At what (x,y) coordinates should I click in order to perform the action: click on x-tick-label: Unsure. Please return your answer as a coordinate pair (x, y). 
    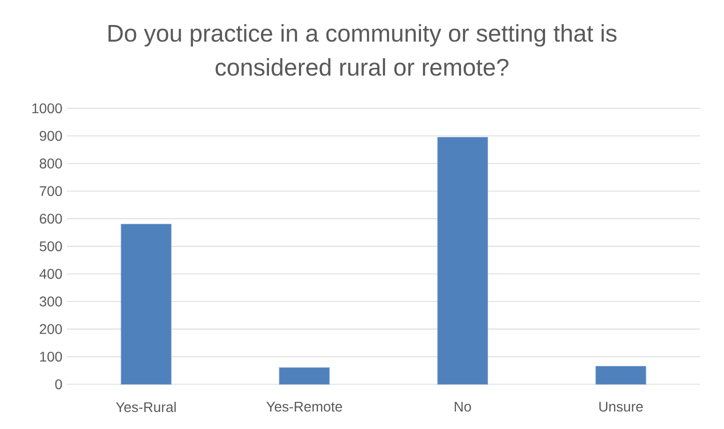
    Looking at the image, I should click on (621, 407).